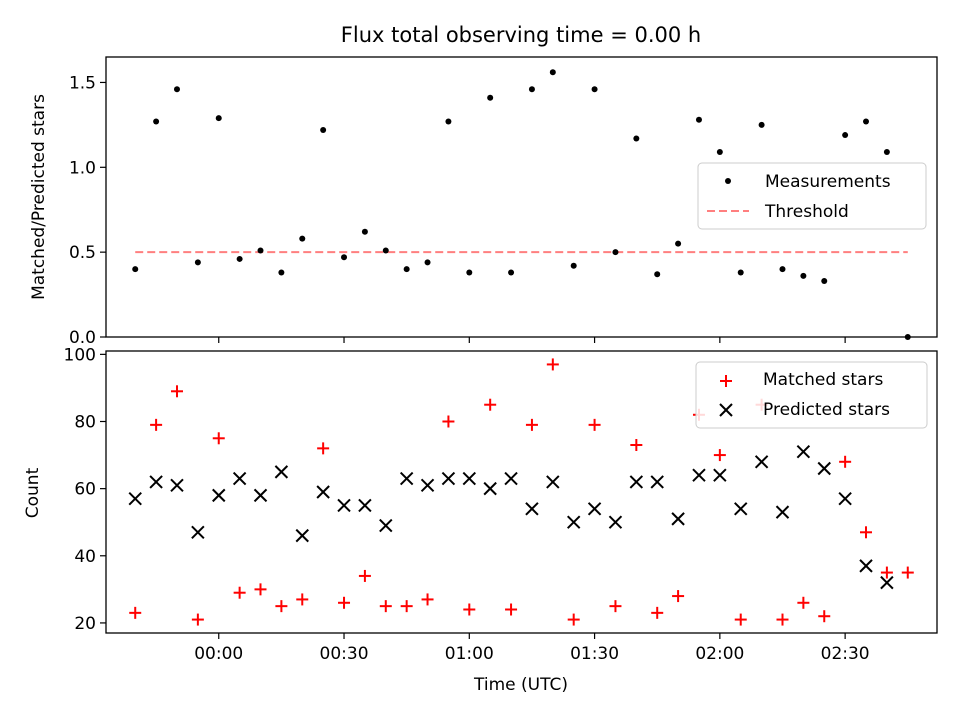 This screenshot has width=960, height=720. I want to click on legend-measurements-label: Measurements, so click(828, 182).